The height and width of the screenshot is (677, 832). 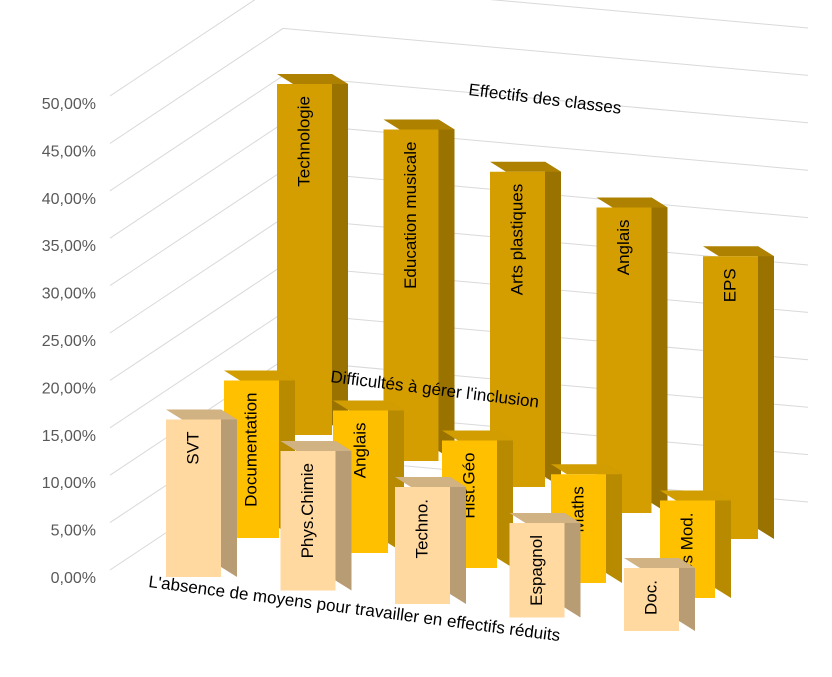 I want to click on series-label: Effectifs des classes, so click(x=545, y=99).